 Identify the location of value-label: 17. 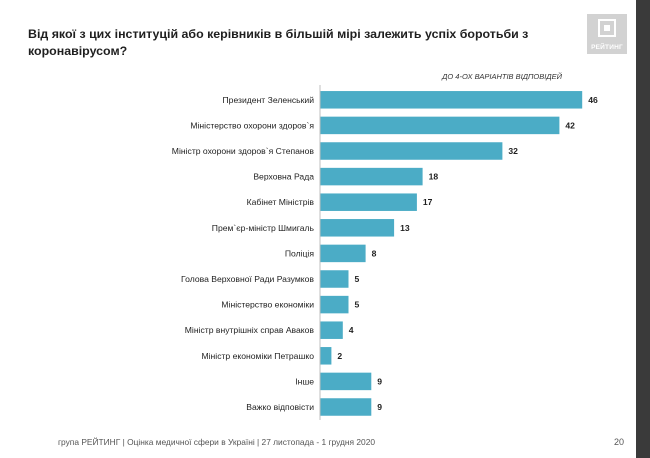
(428, 202).